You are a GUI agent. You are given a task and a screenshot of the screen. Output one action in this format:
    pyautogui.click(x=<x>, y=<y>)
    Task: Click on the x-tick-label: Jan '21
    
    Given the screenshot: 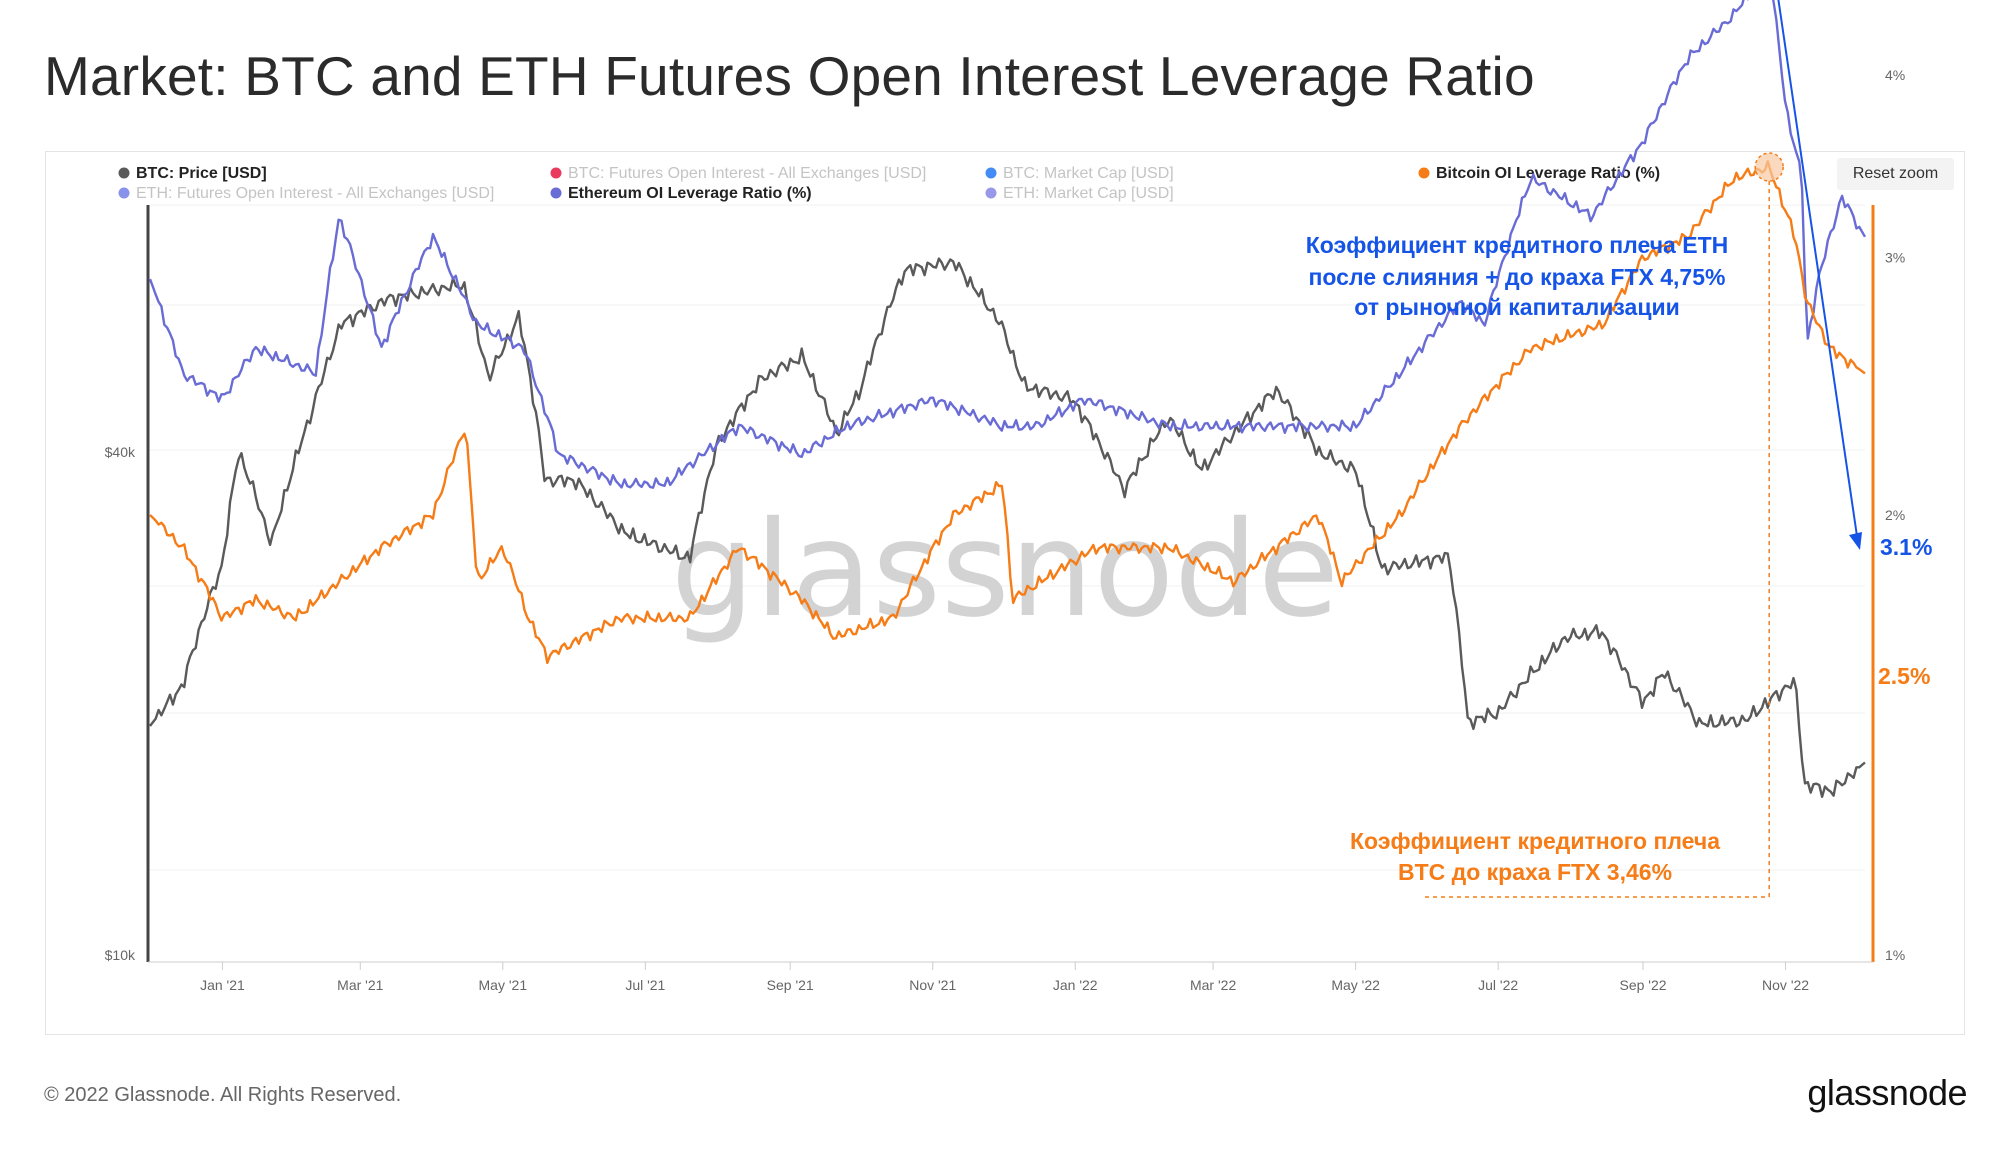 What is the action you would take?
    pyautogui.click(x=222, y=985)
    